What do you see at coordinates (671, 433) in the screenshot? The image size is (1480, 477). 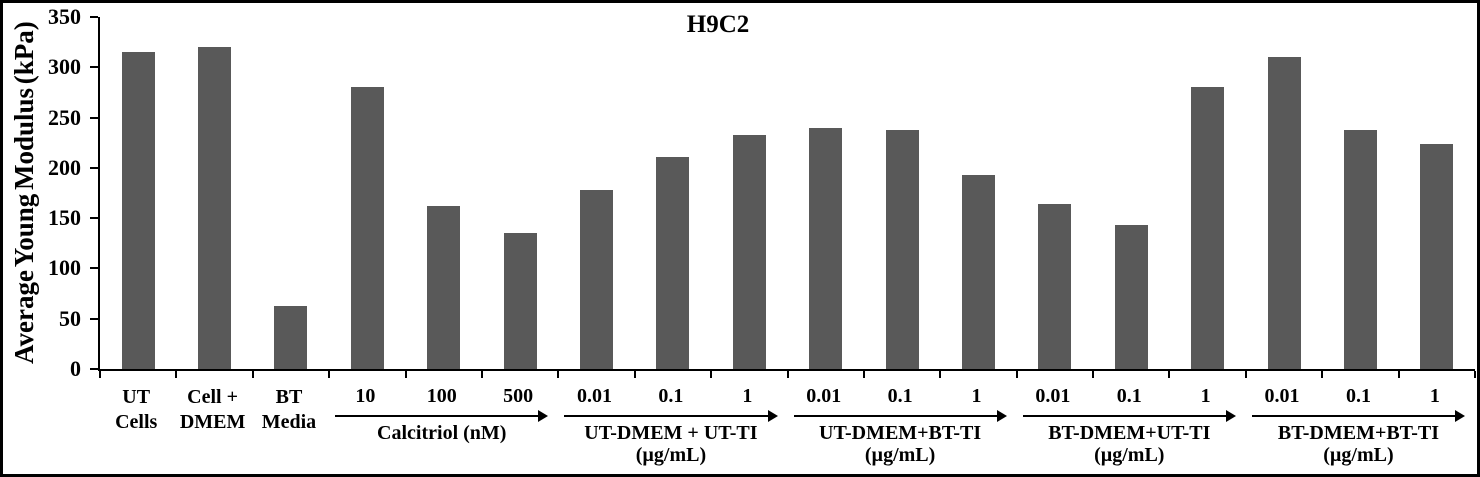 I see `group-name-line: UT-DMEM + UT-TI` at bounding box center [671, 433].